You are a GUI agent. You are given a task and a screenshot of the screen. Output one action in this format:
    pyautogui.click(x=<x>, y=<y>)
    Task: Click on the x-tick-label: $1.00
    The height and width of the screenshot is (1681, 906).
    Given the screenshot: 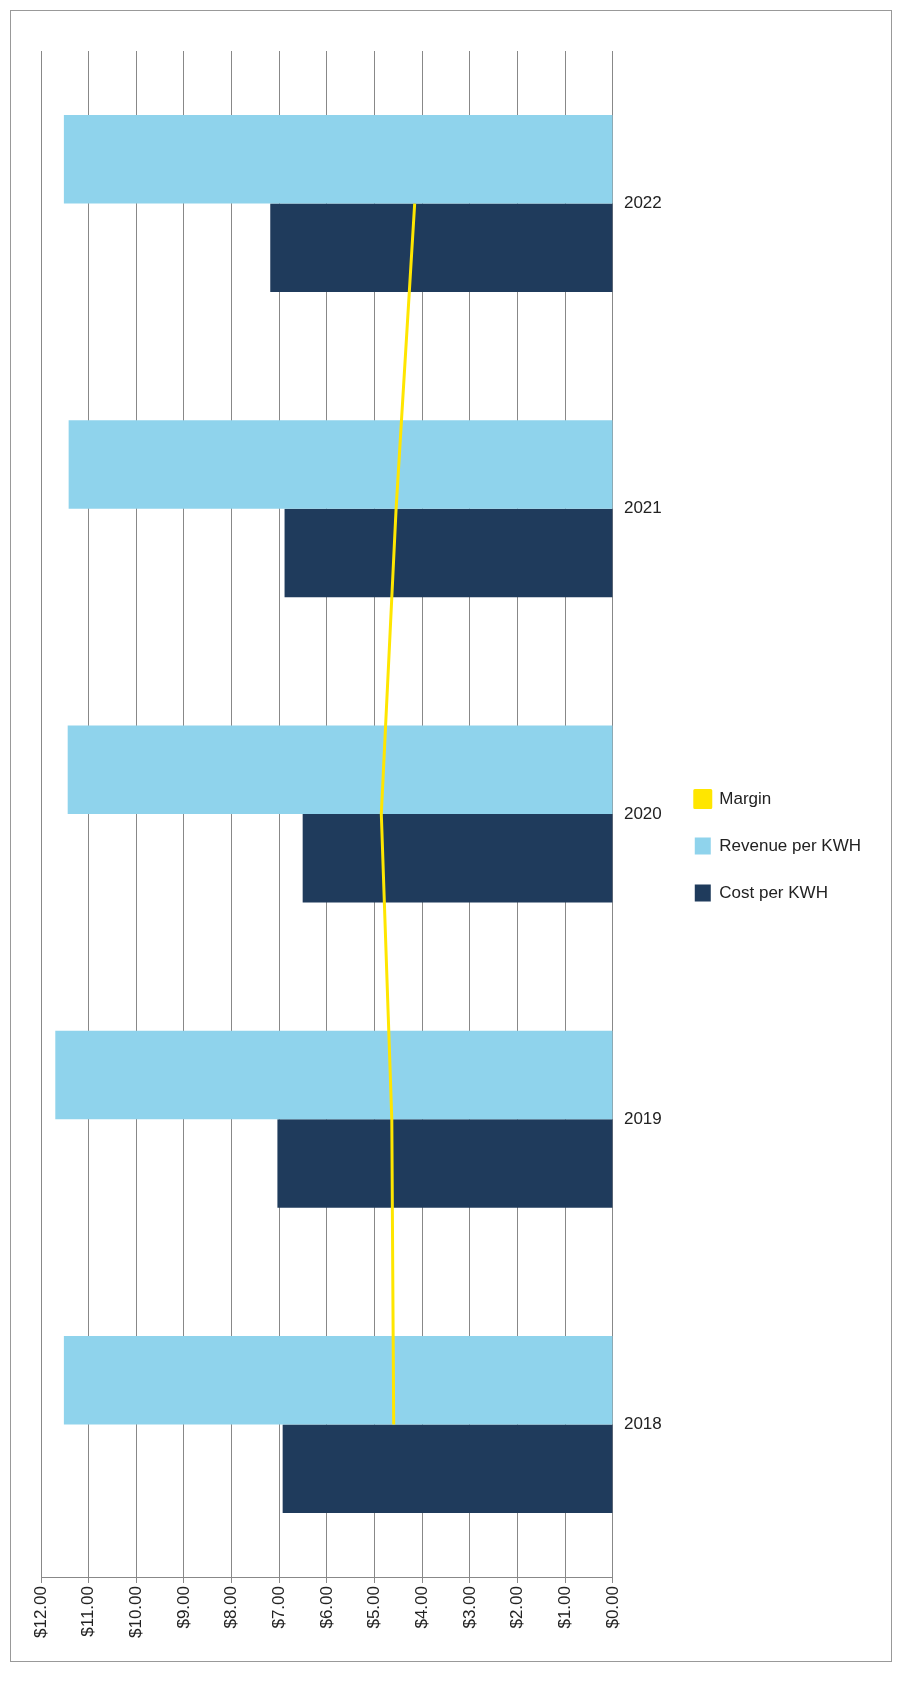 What is the action you would take?
    pyautogui.click(x=564, y=1607)
    